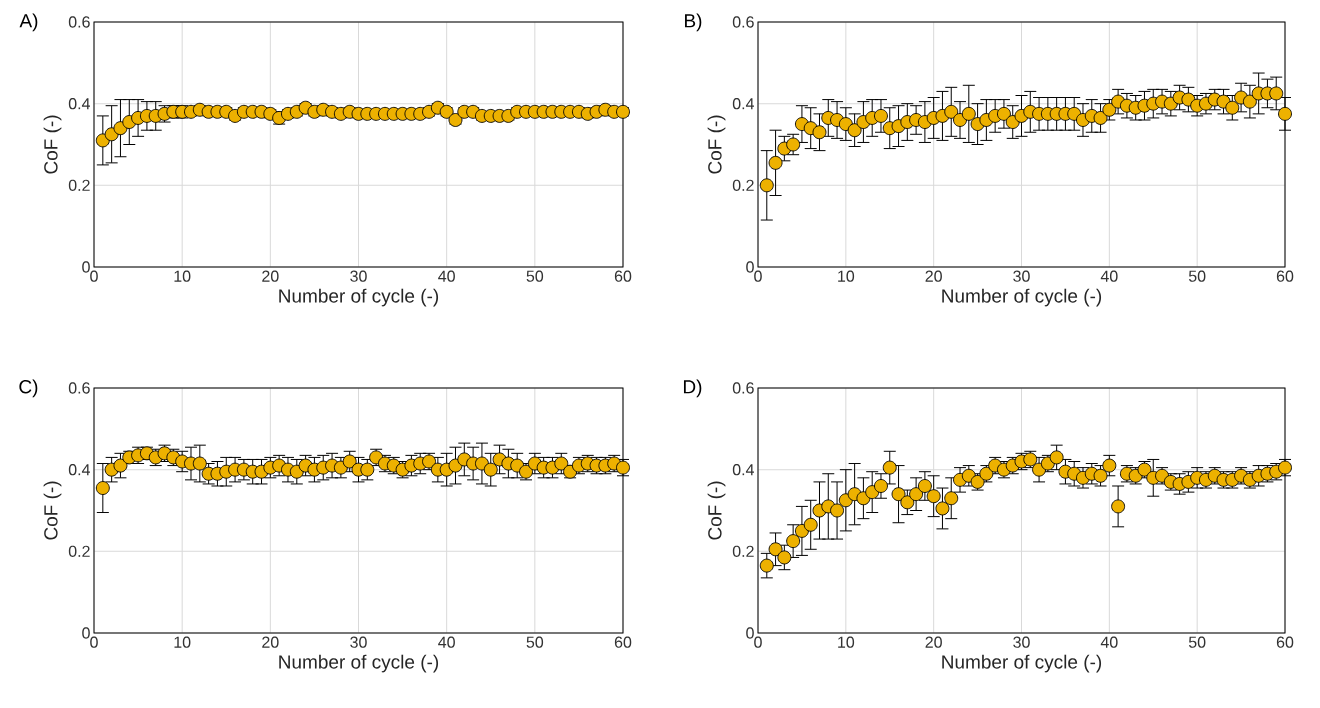 This screenshot has height=708, width=1320. I want to click on chart-title: C), so click(28, 388).